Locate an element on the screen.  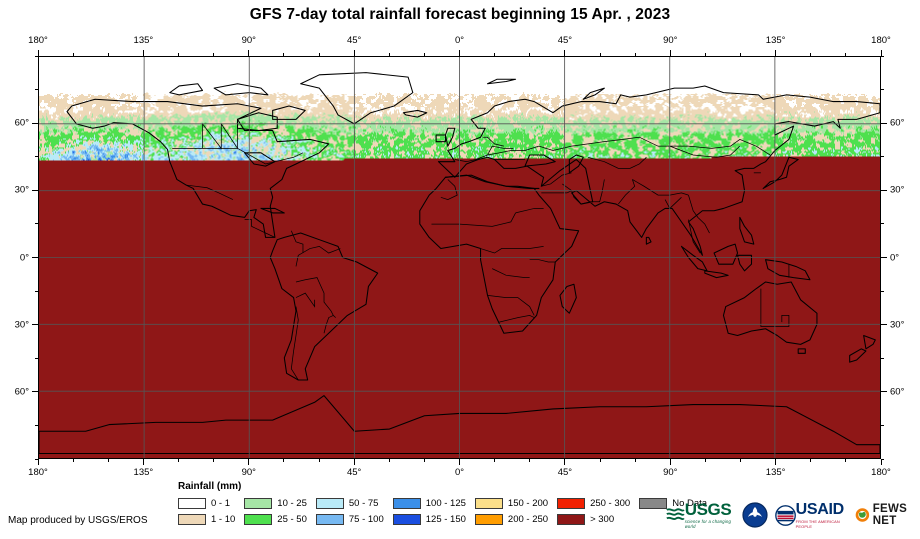
legend-label: 250 - 300 is located at coordinates (610, 503).